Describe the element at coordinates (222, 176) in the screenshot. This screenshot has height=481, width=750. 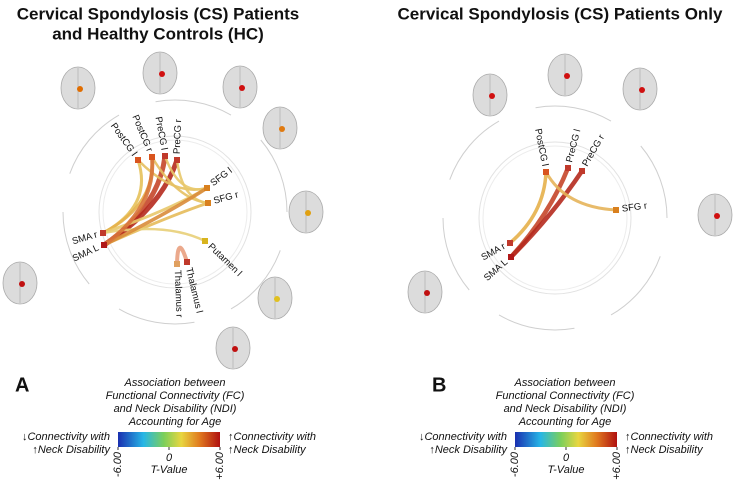
I see `node-label: SFG l` at that location.